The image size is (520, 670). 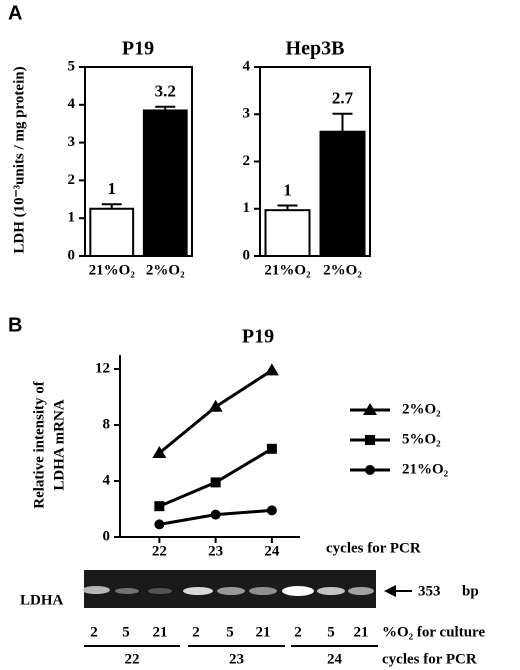 What do you see at coordinates (470, 591) in the screenshot?
I see `band-unit: bp` at bounding box center [470, 591].